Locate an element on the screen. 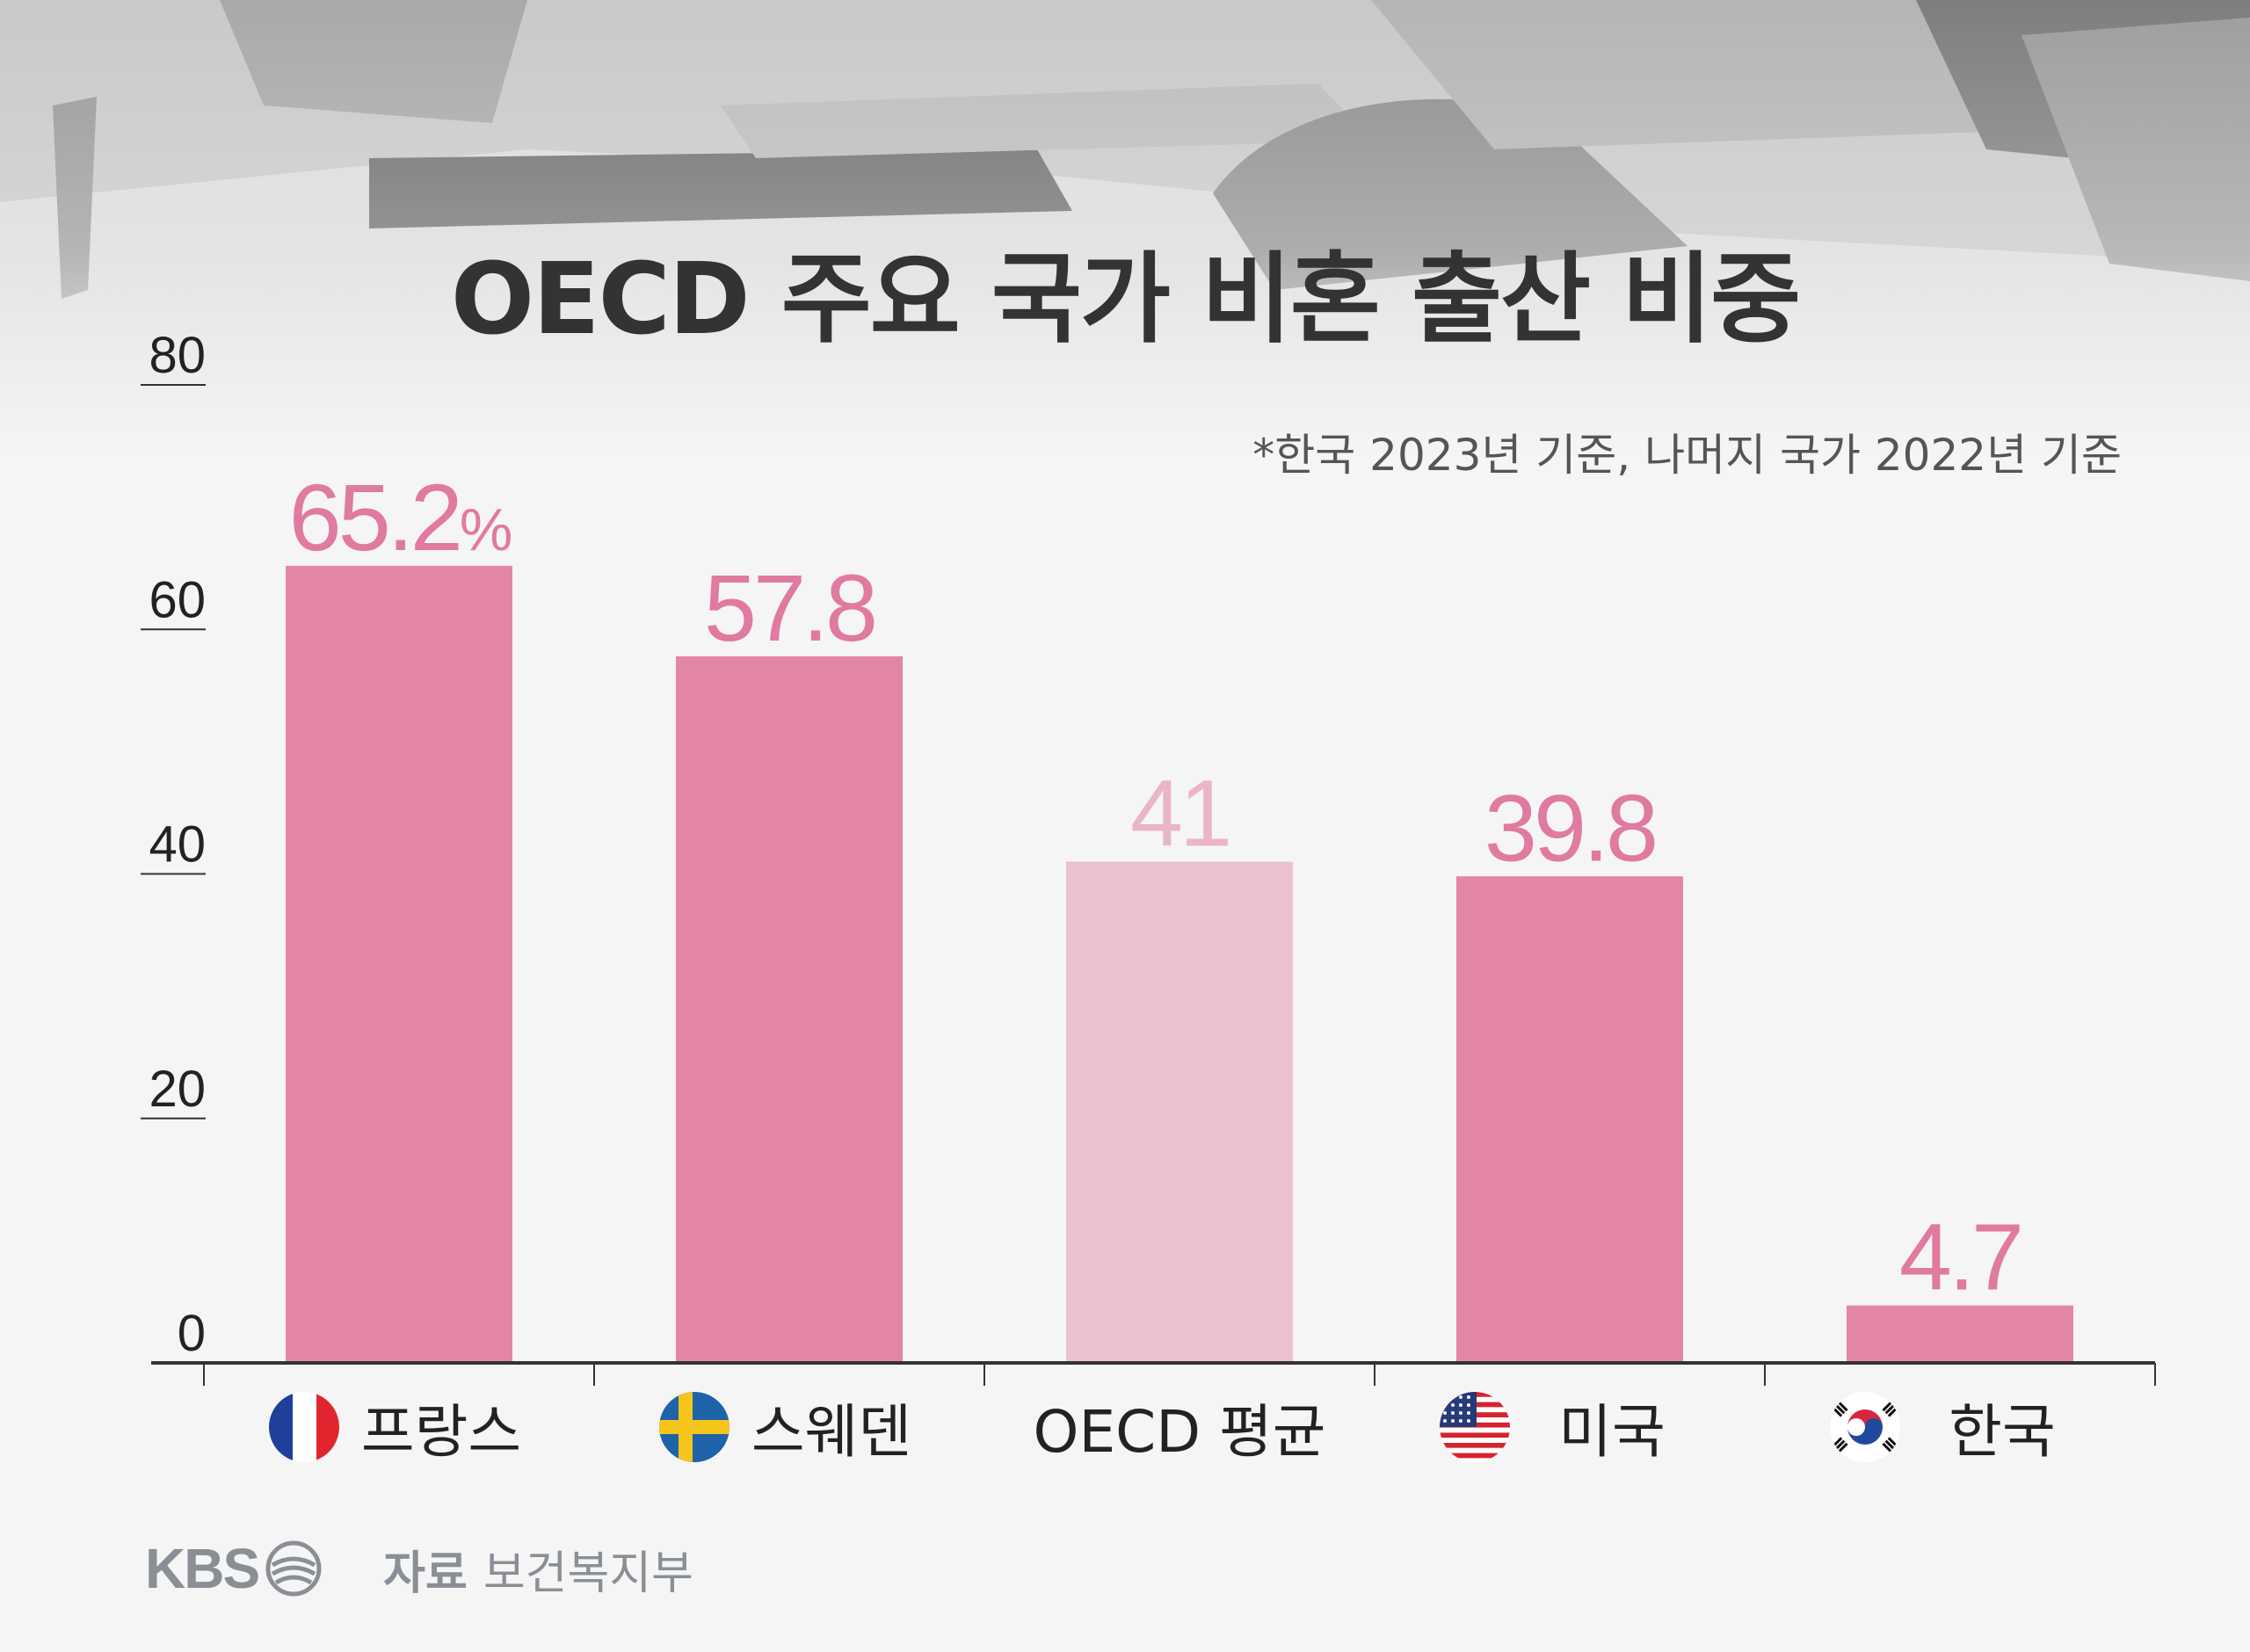  value-label: 41 is located at coordinates (1179, 813).